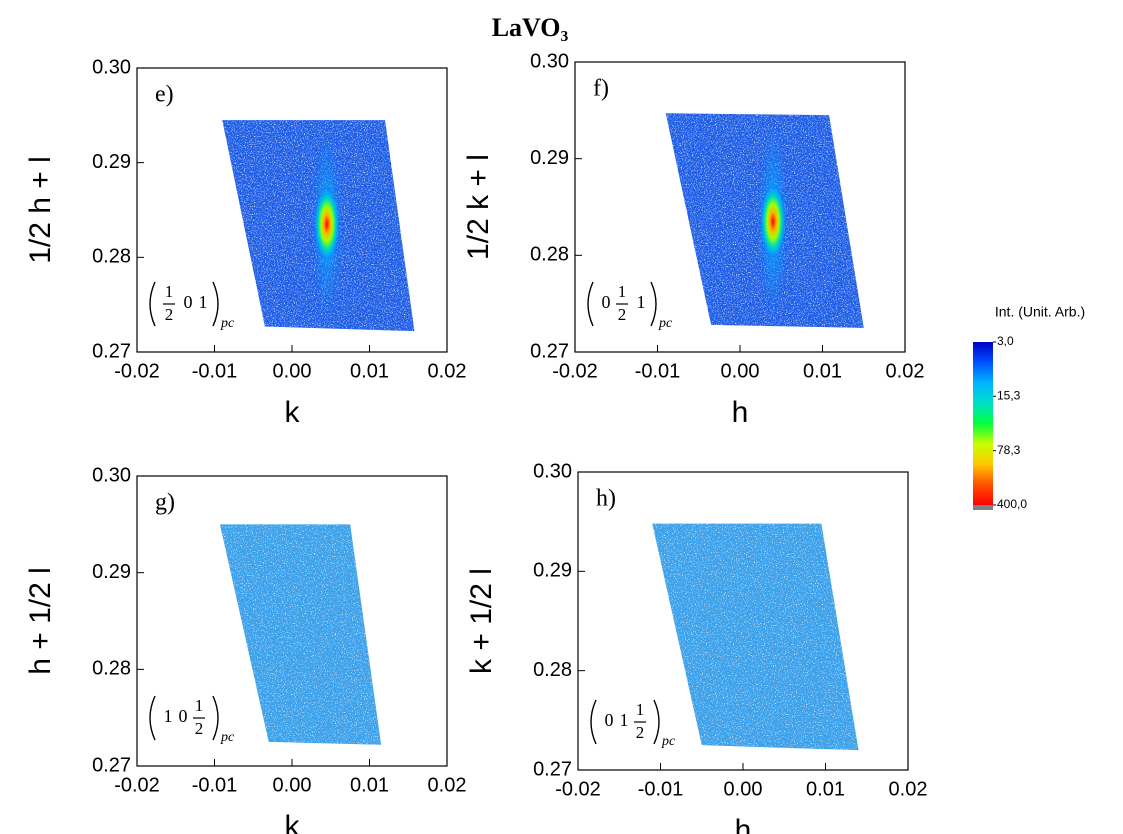  What do you see at coordinates (481, 621) in the screenshot?
I see `y-axis-label: k + 1/2 l` at bounding box center [481, 621].